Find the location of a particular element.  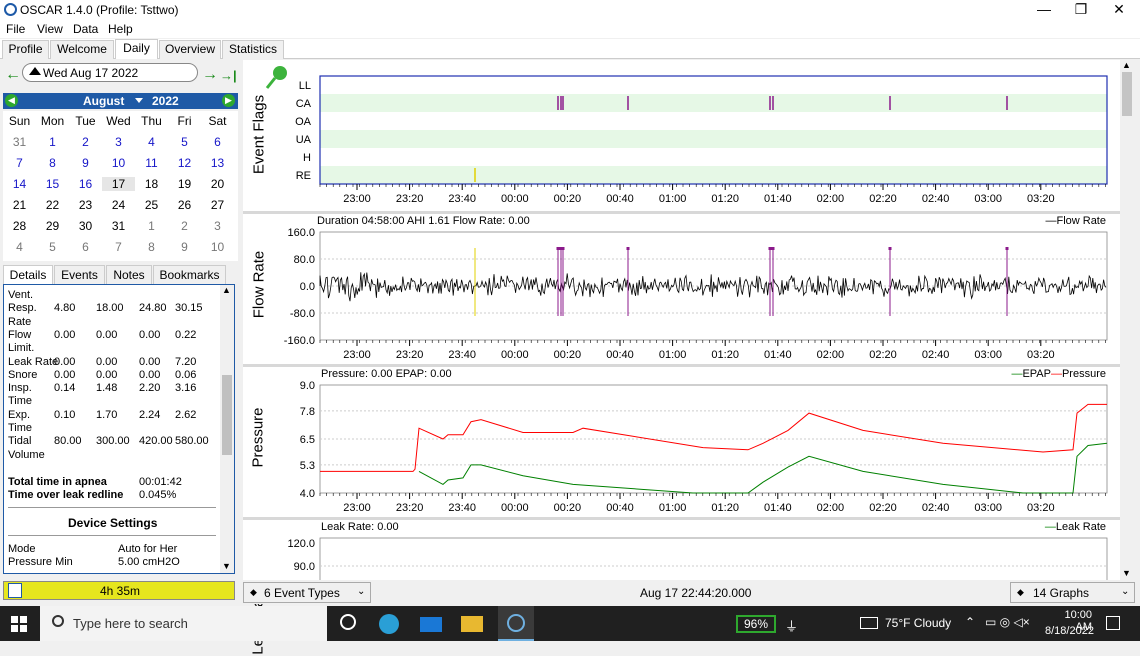

graphs-dropdown: ◆ 14 Graphs ⌄ is located at coordinates (1072, 592).